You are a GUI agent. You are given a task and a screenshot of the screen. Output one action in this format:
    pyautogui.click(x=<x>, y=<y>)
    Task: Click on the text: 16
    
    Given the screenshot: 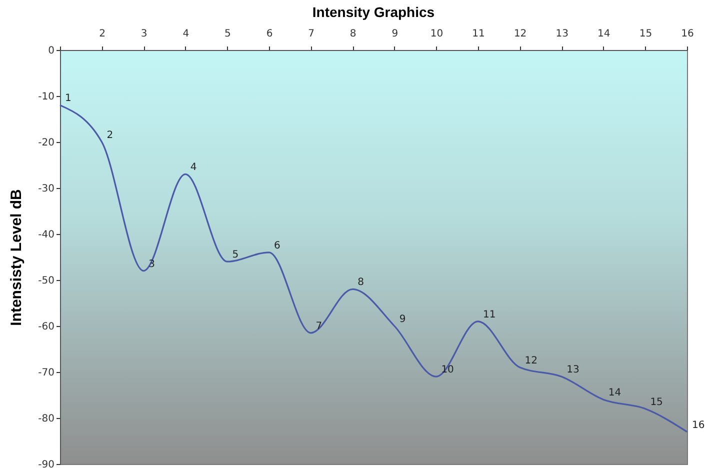 What is the action you would take?
    pyautogui.click(x=698, y=425)
    